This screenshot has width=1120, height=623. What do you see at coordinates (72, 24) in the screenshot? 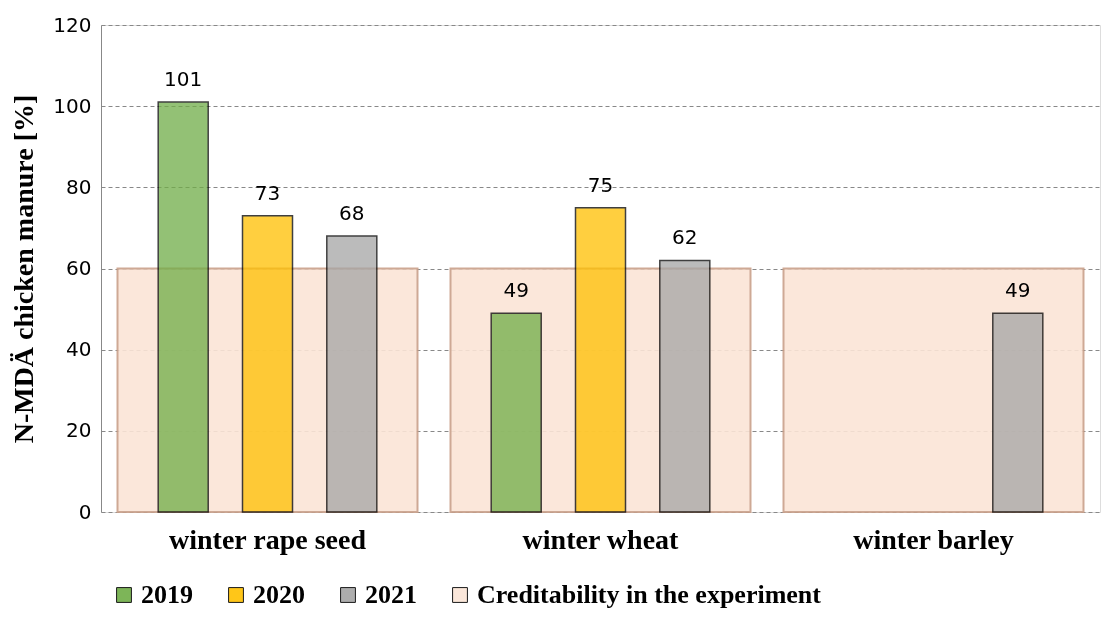
I see `y-tick-label: 120` at bounding box center [72, 24].